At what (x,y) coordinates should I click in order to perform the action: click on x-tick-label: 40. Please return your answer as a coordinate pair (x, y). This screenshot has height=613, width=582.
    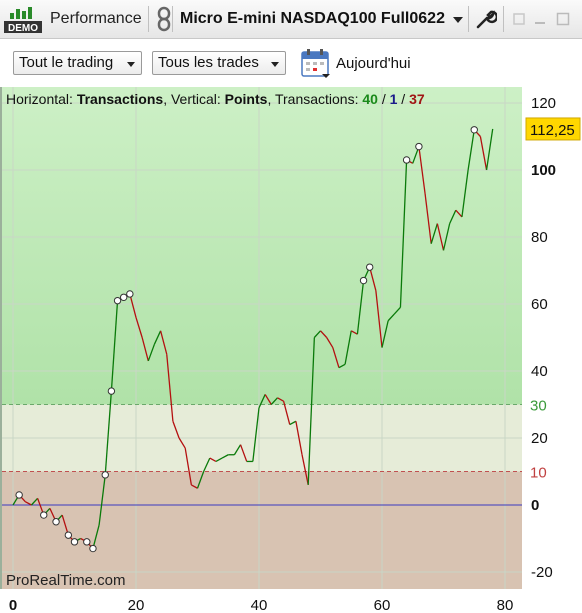
    Looking at the image, I should click on (259, 605).